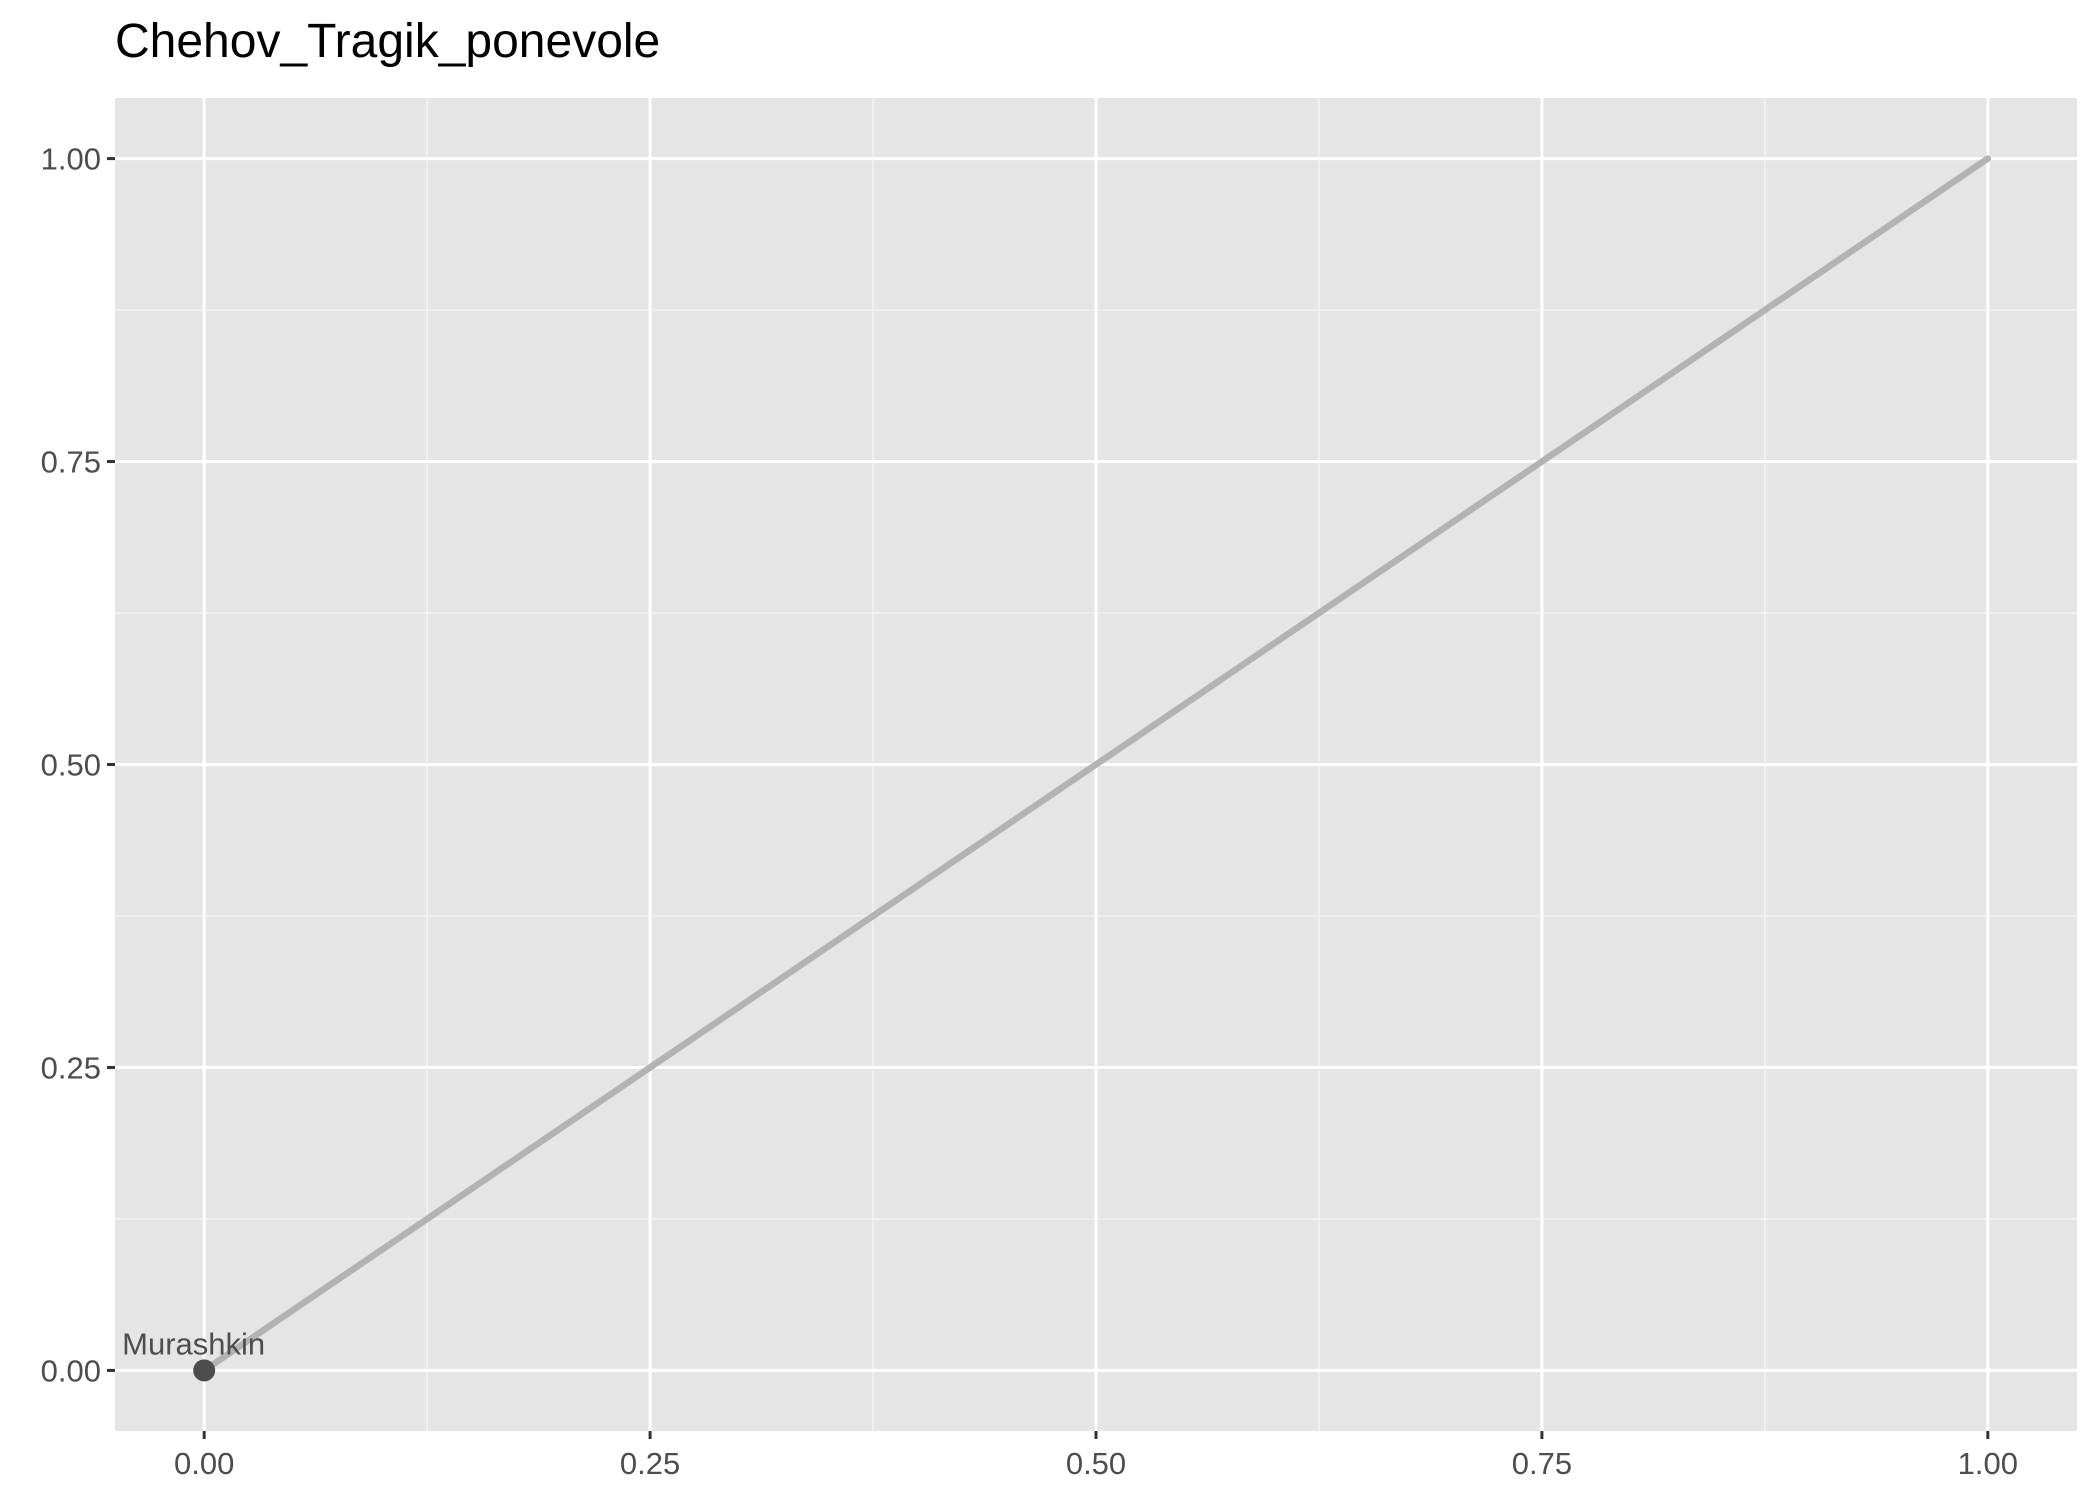  Describe the element at coordinates (204, 1463) in the screenshot. I see `x-tick-label: 0.00` at that location.